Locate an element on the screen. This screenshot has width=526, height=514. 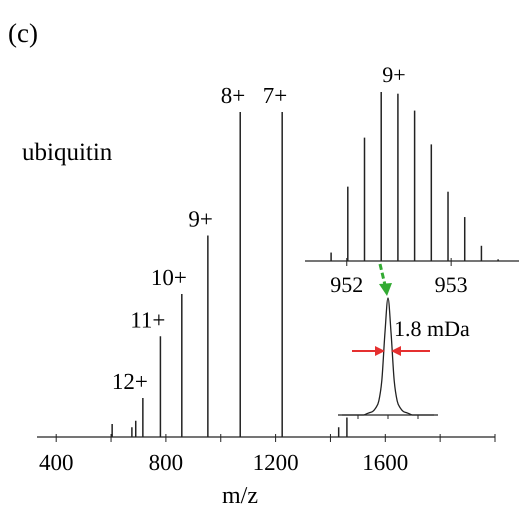
annotation: ubiquitin is located at coordinates (67, 152).